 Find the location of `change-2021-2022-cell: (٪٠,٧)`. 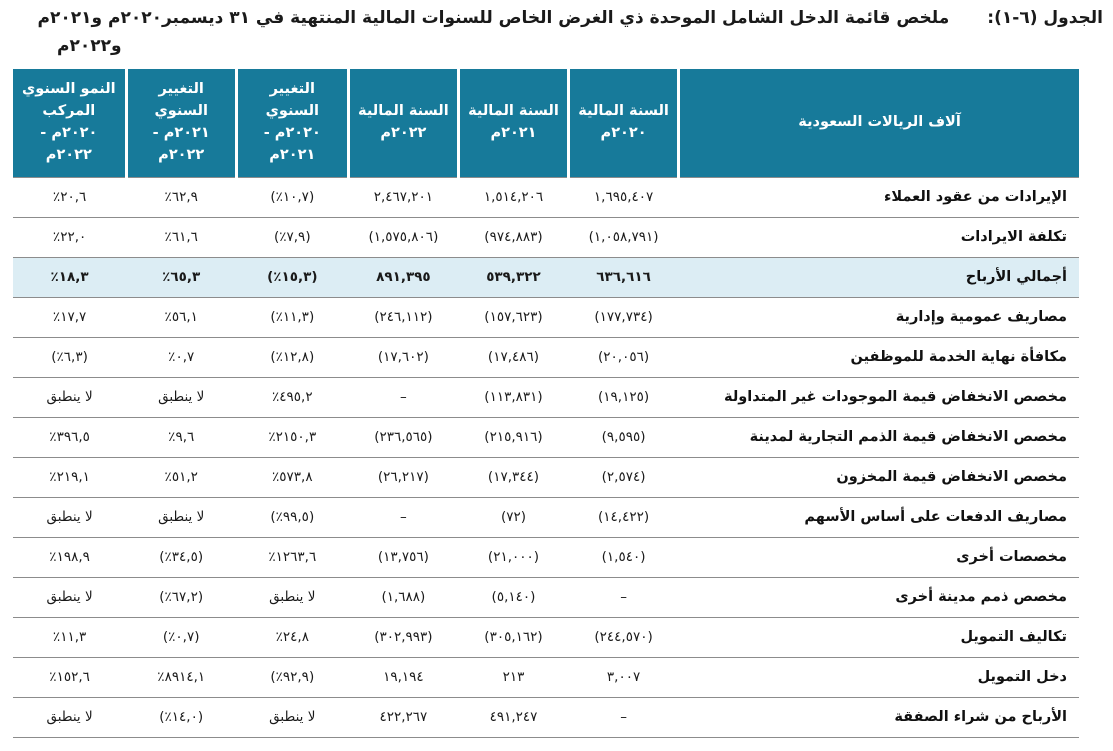

change-2021-2022-cell: (٪٠,٧) is located at coordinates (181, 637).